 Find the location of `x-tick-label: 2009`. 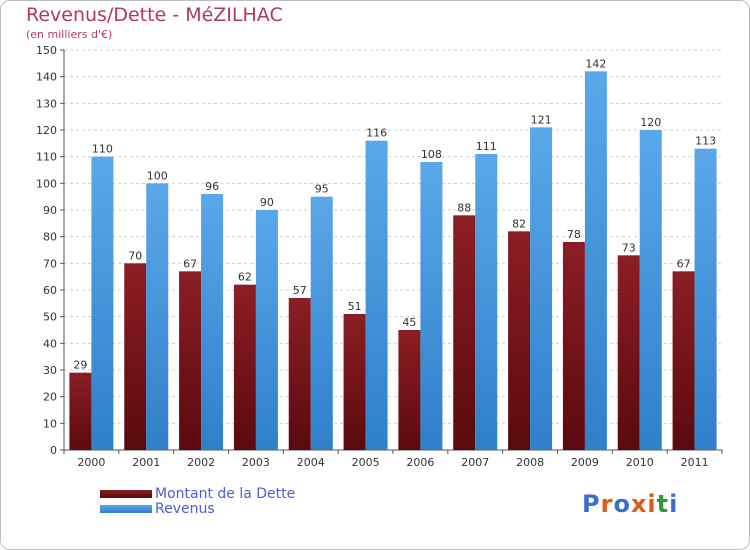

x-tick-label: 2009 is located at coordinates (585, 462).